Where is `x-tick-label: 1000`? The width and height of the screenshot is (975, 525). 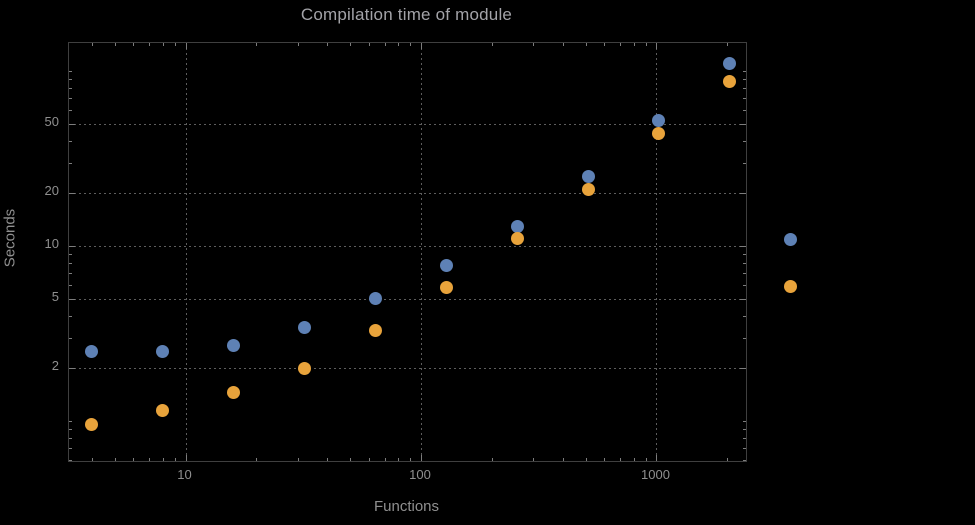 x-tick-label: 1000 is located at coordinates (655, 474).